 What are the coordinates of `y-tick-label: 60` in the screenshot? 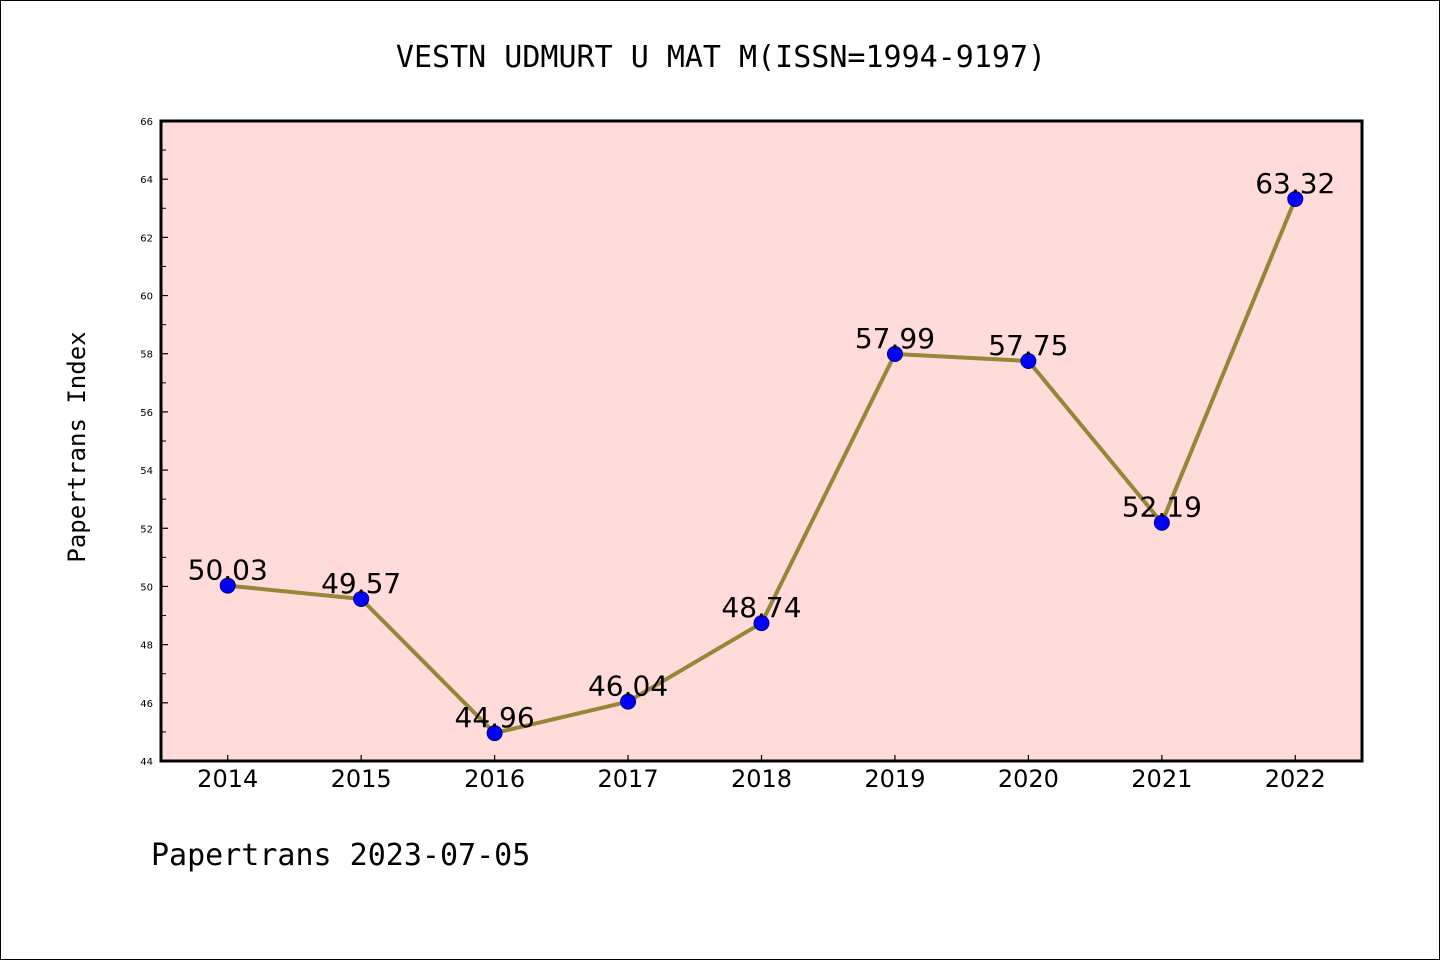 It's located at (146, 297).